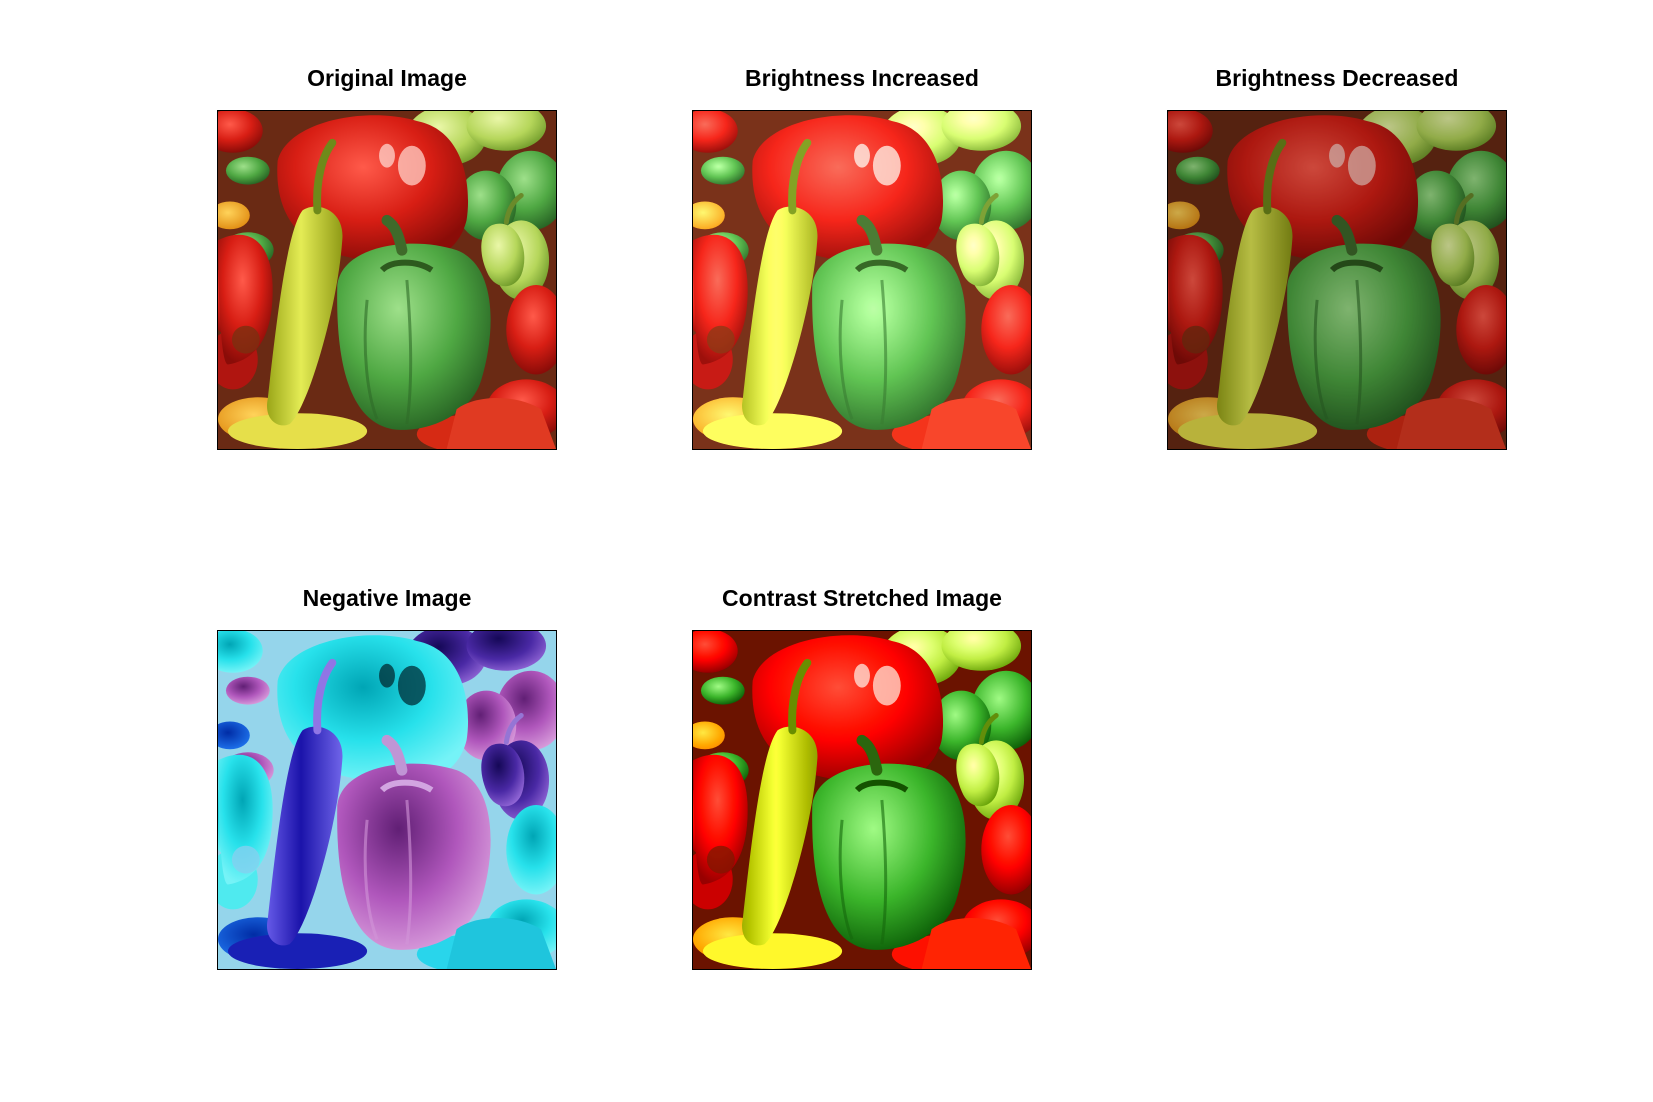 Image resolution: width=1653 pixels, height=1102 pixels. What do you see at coordinates (387, 598) in the screenshot?
I see `subplot-title: Negative Image` at bounding box center [387, 598].